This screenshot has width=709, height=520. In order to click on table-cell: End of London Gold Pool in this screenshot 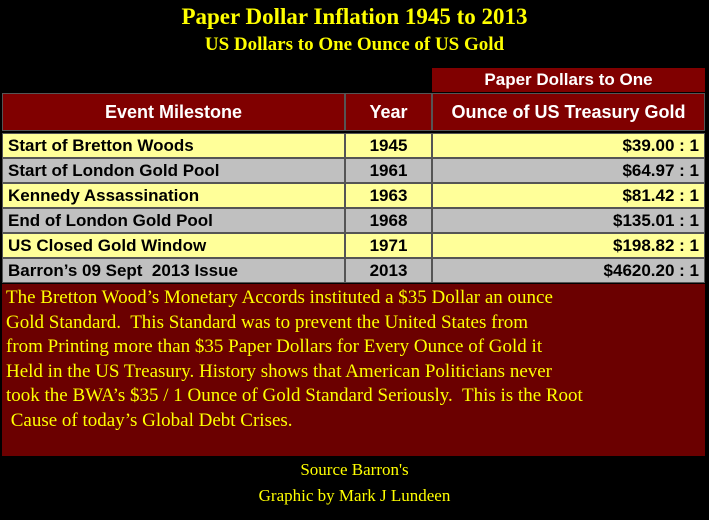, I will do `click(173, 220)`.